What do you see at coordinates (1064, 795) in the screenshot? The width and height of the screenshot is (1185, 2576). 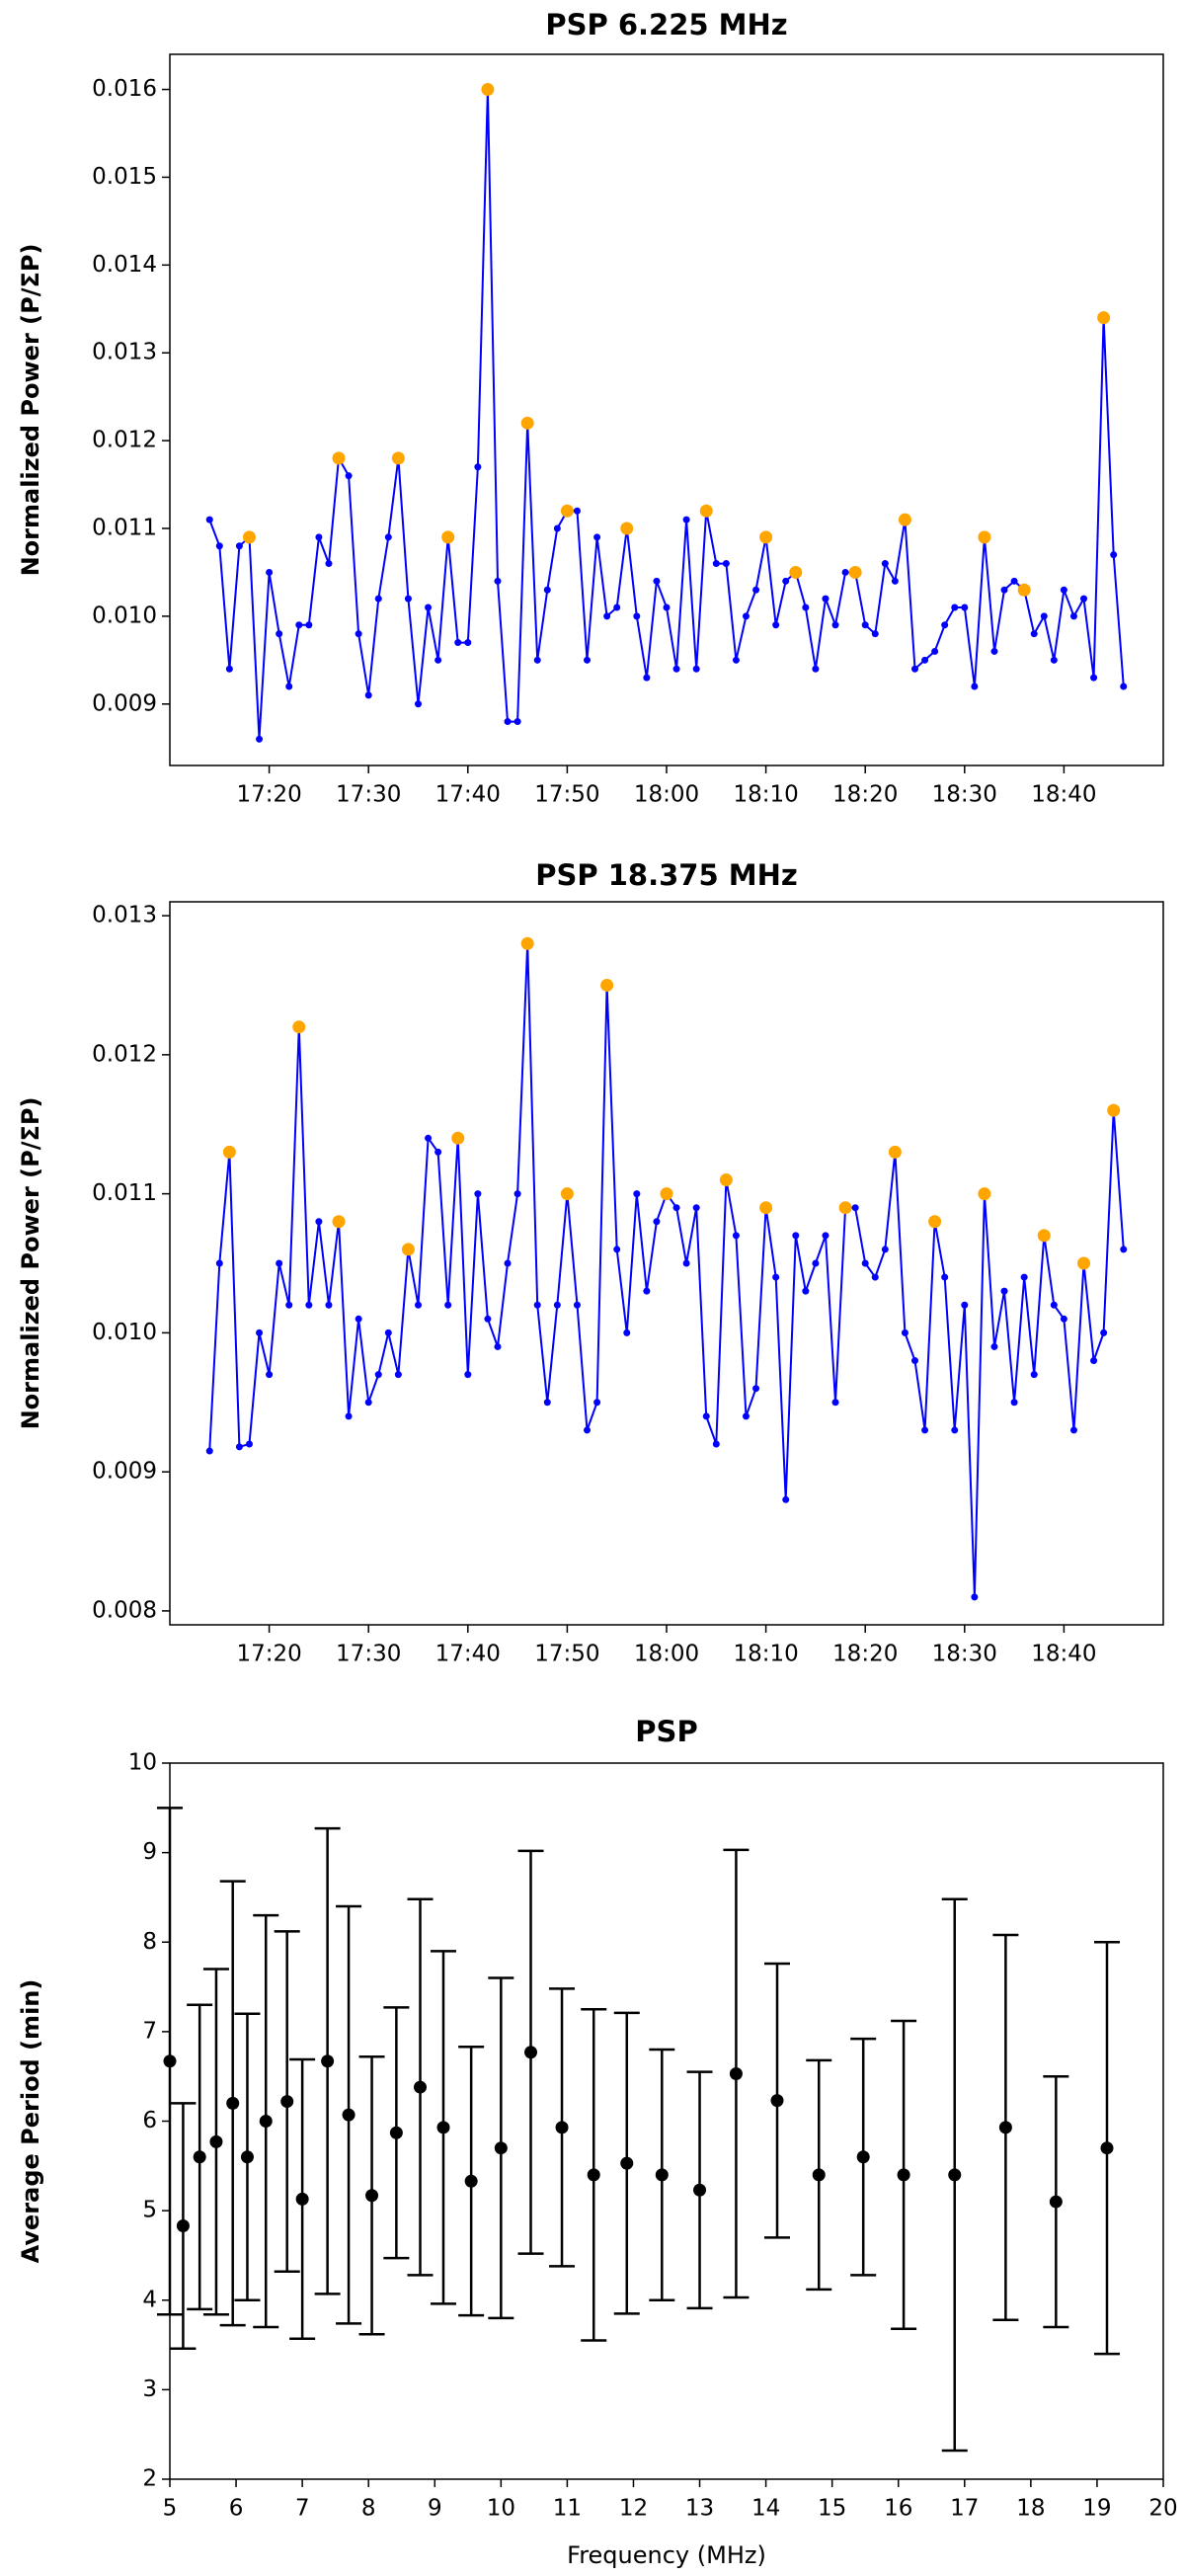 I see `x-tick-label: 18:40` at bounding box center [1064, 795].